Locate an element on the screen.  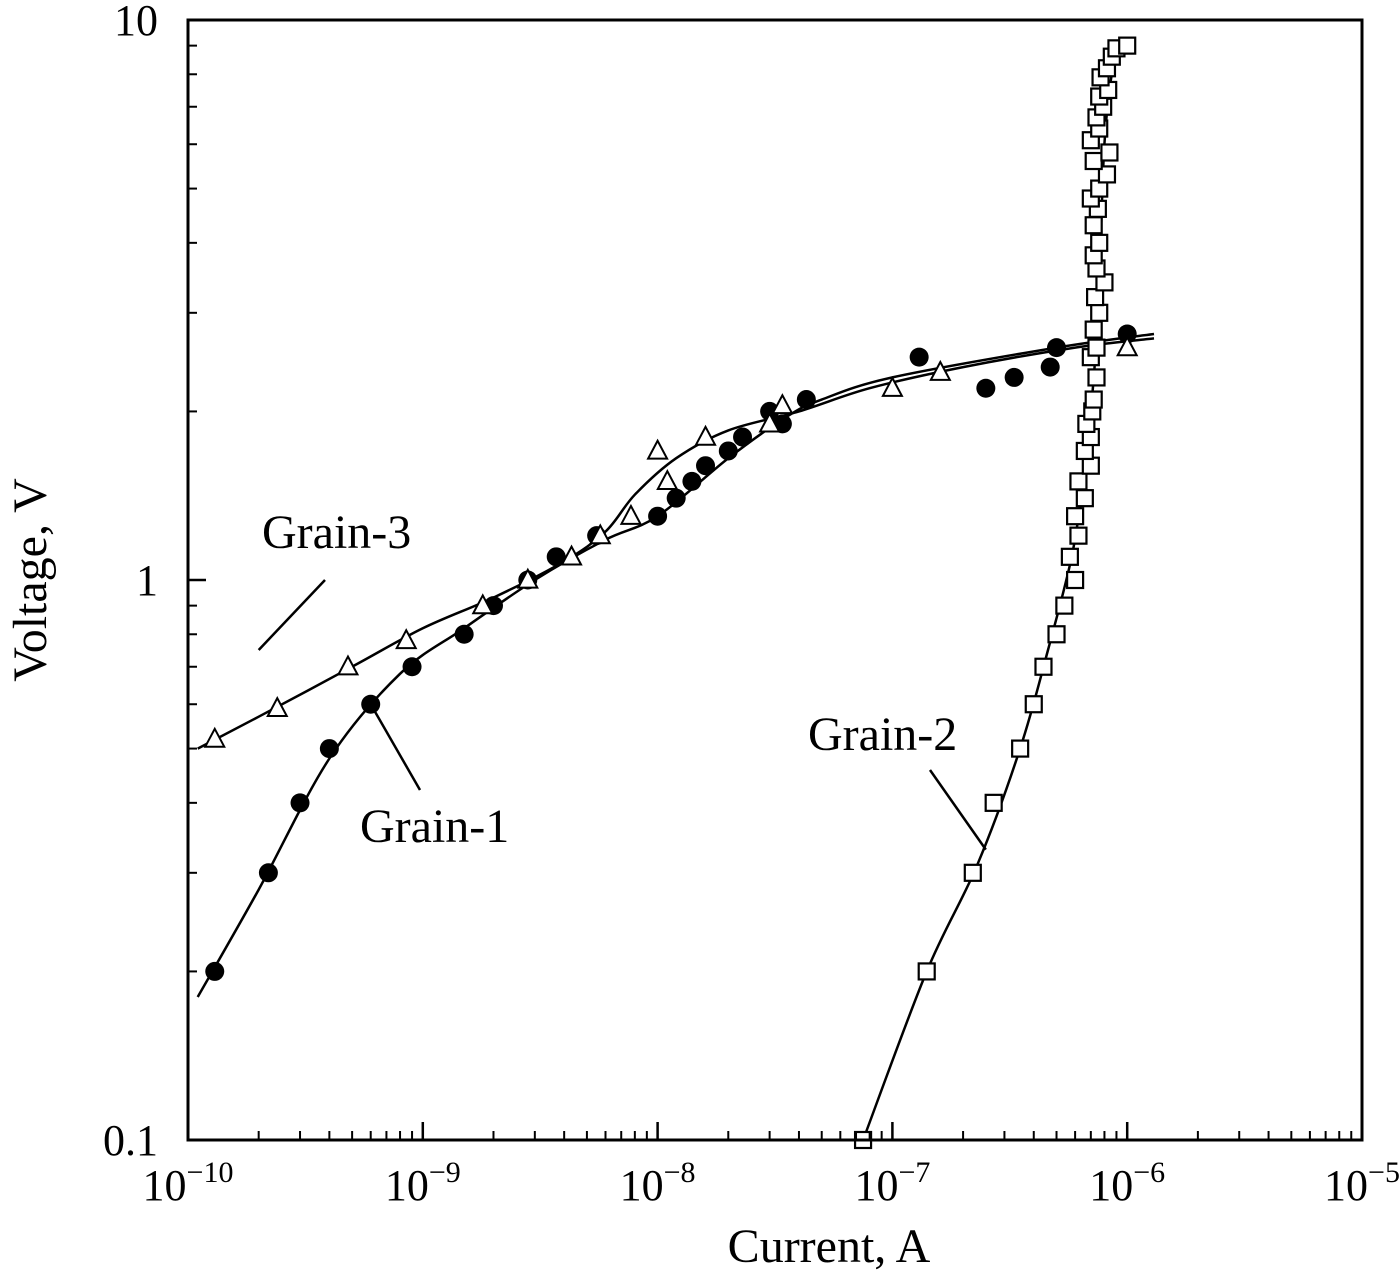
x-tick-label: 10⁻⁷ is located at coordinates (892, 1183).